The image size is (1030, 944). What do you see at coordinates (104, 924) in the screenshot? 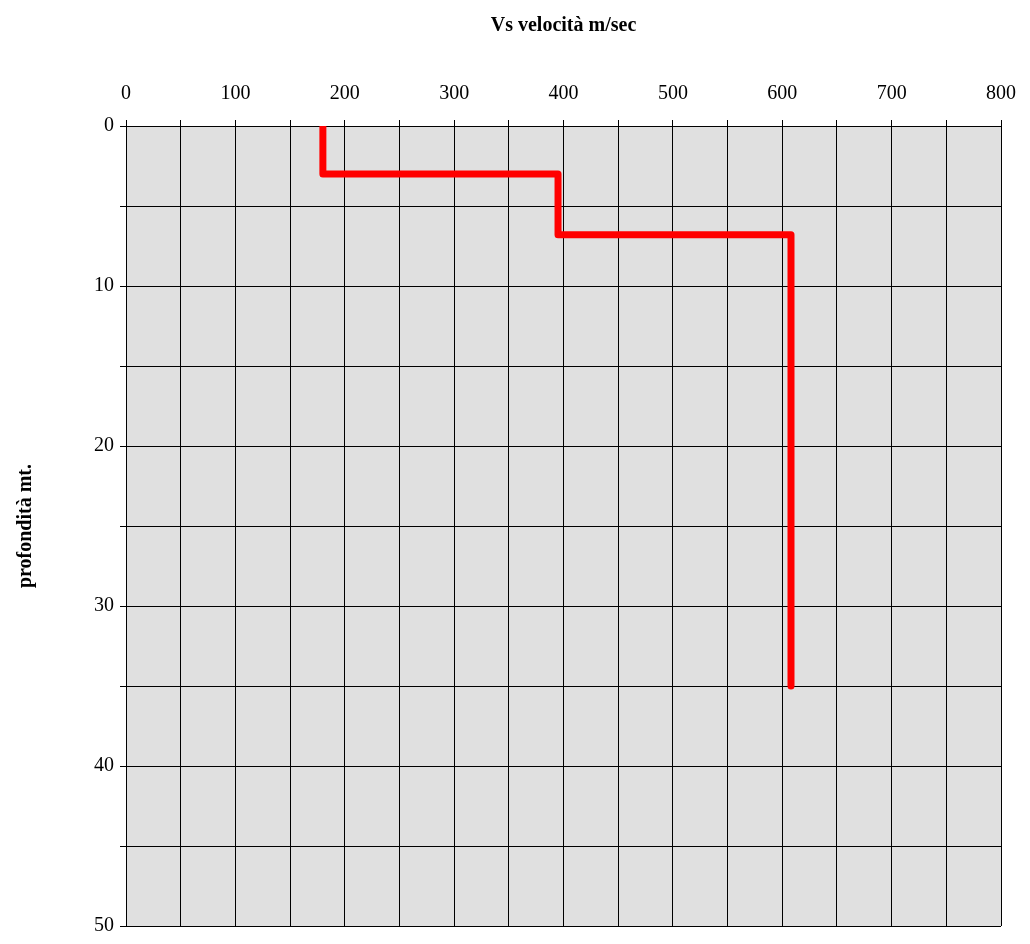
I see `y-tick-label: 50` at bounding box center [104, 924].